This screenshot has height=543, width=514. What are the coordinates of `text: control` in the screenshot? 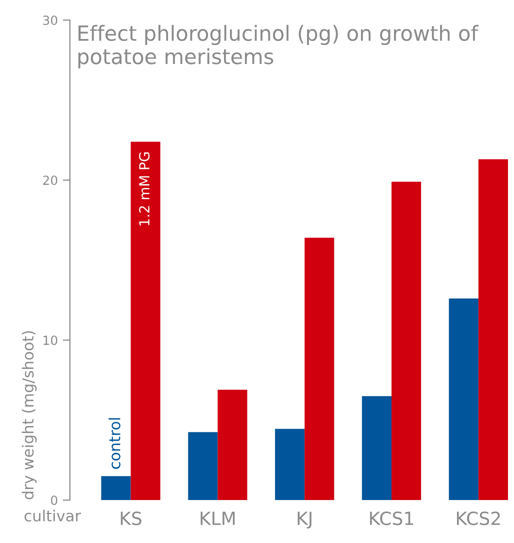 It's located at (114, 443).